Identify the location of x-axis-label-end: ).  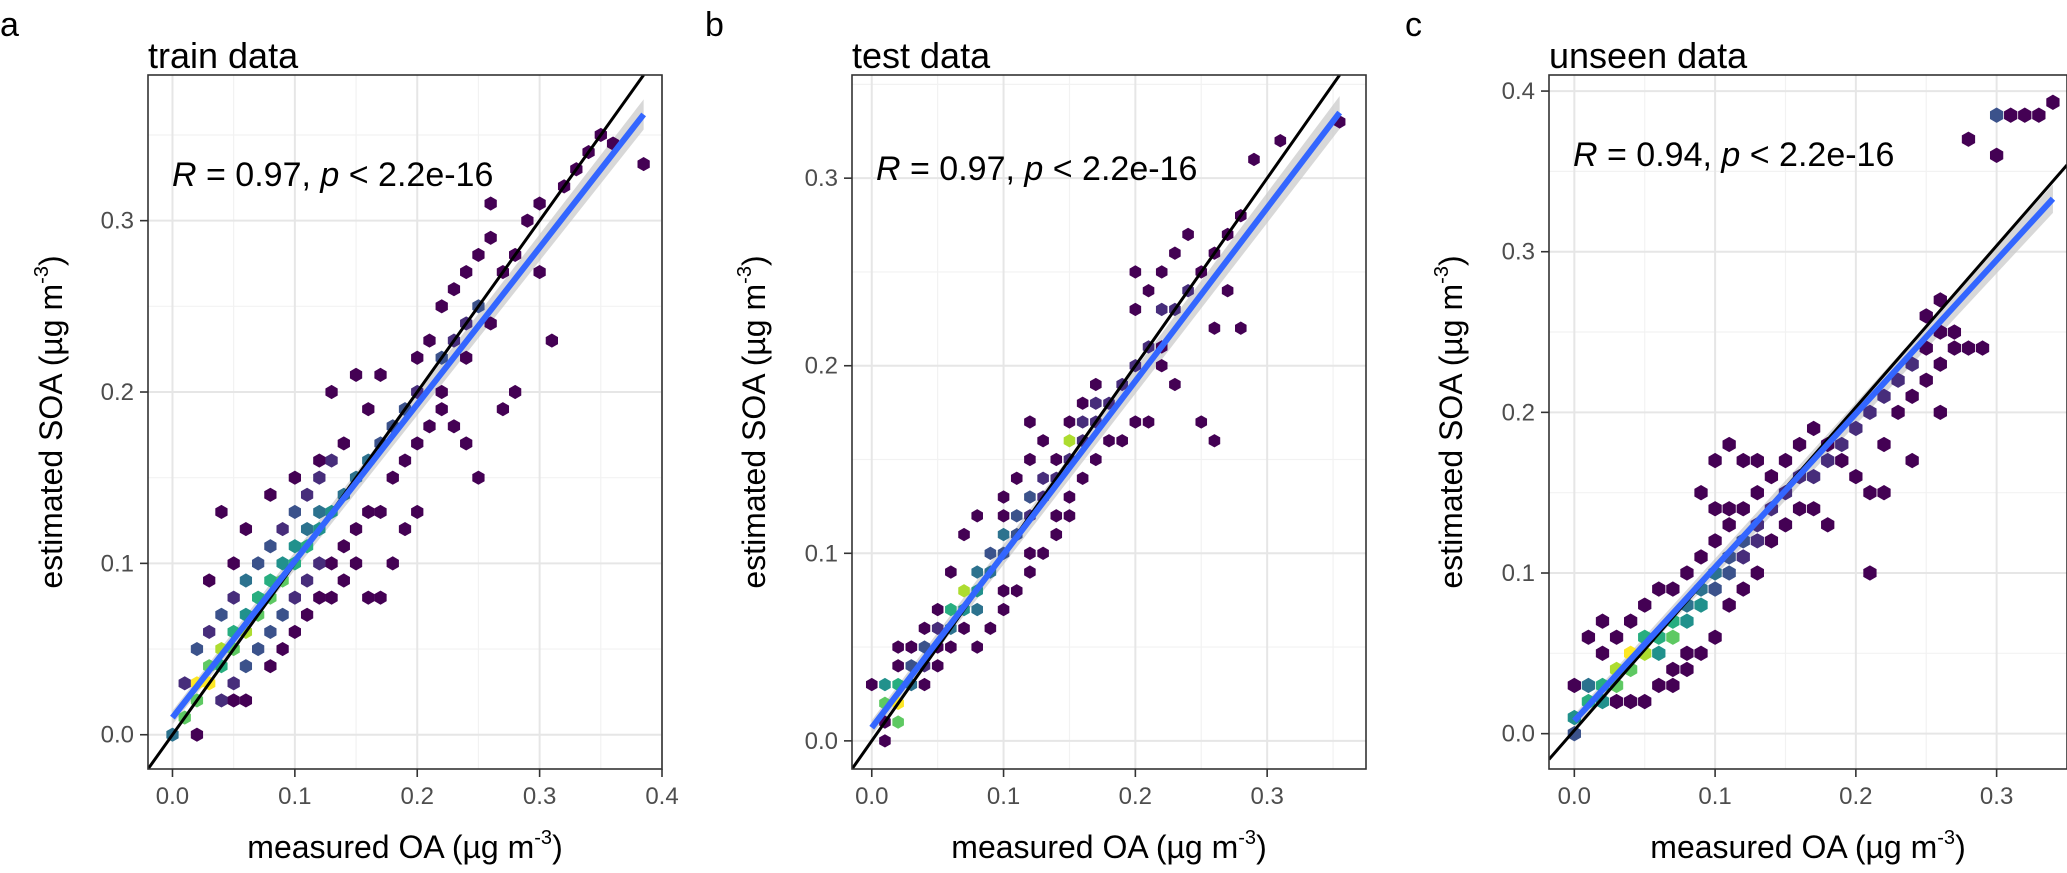
(1261, 847).